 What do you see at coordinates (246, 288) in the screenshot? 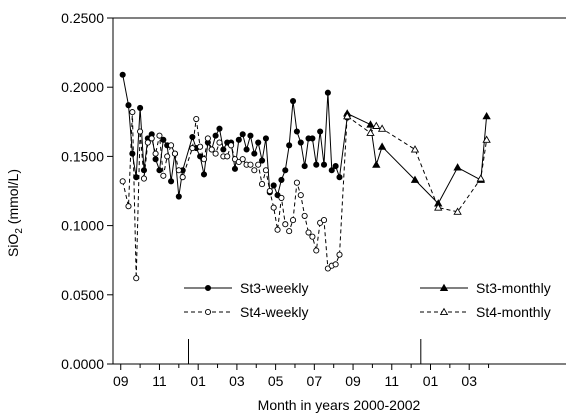
I see `legend-item-st3-weekly: St3-weekly` at bounding box center [246, 288].